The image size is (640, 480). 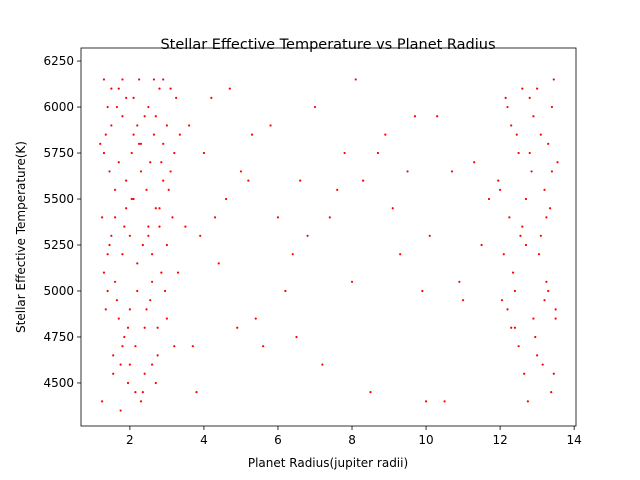 What do you see at coordinates (328, 463) in the screenshot?
I see `x-axis-label: Planet Radius(jupiter radii)` at bounding box center [328, 463].